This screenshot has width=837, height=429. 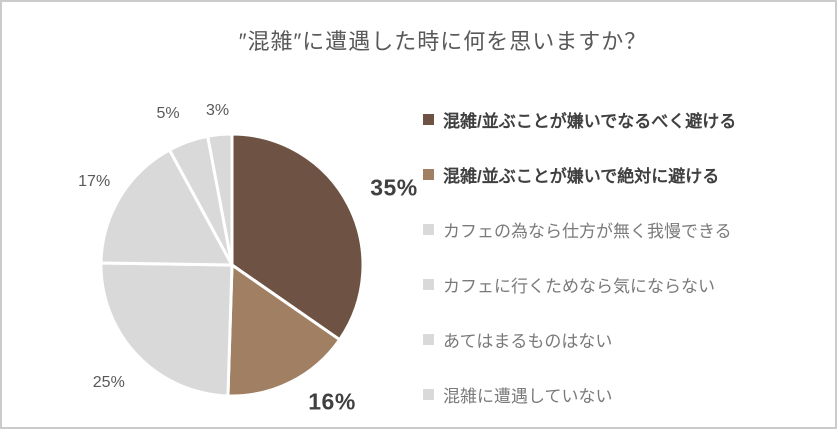 I want to click on legend-item-3: カフェに行くためなら気にならない, so click(x=579, y=284).